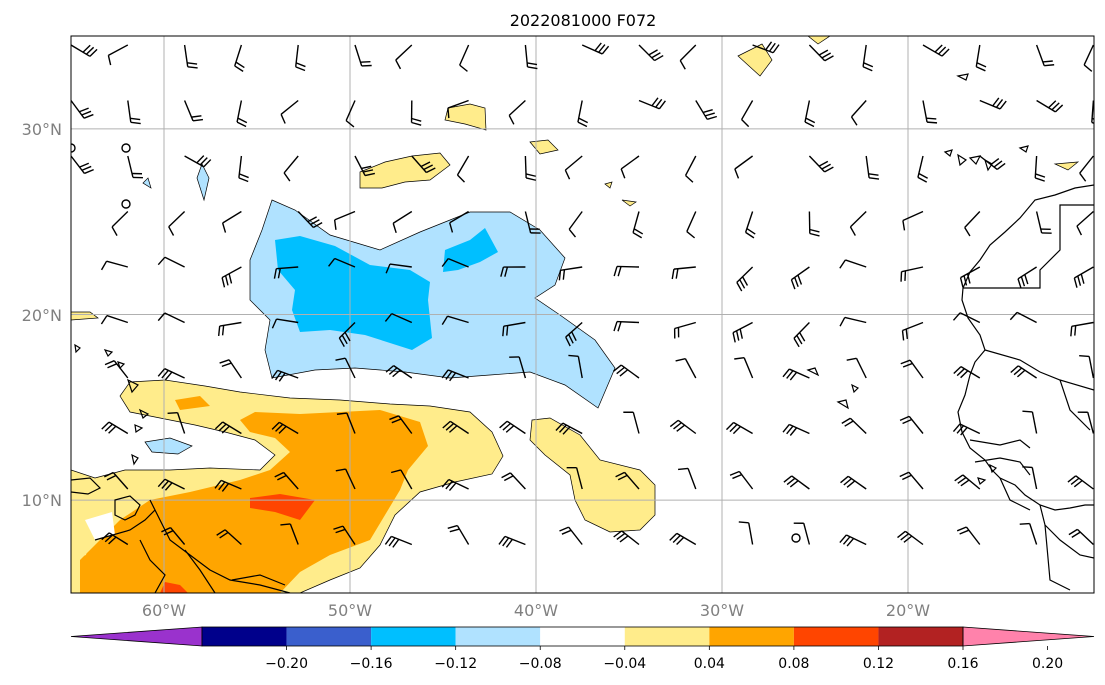 This screenshot has width=1105, height=685. I want to click on colorbar-tick-label: 0.08, so click(793, 664).